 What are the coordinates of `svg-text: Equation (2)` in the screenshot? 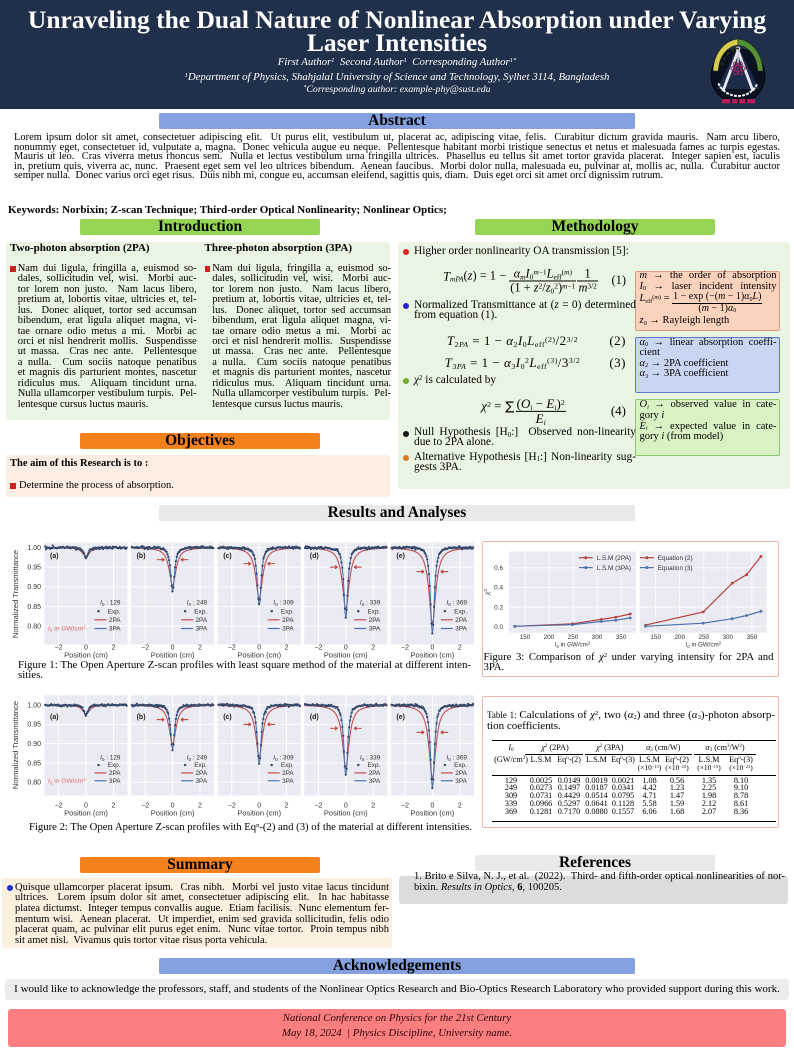 It's located at (675, 558).